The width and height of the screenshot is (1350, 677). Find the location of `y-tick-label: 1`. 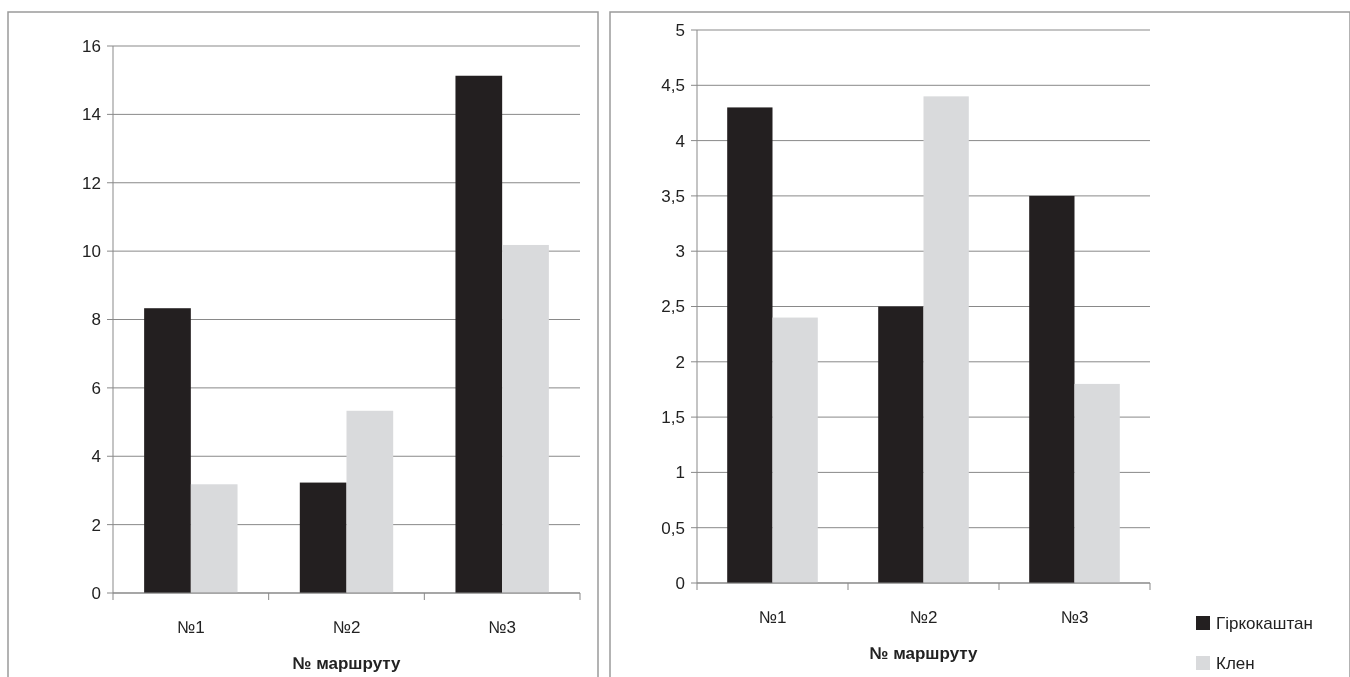

y-tick-label: 1 is located at coordinates (680, 473).